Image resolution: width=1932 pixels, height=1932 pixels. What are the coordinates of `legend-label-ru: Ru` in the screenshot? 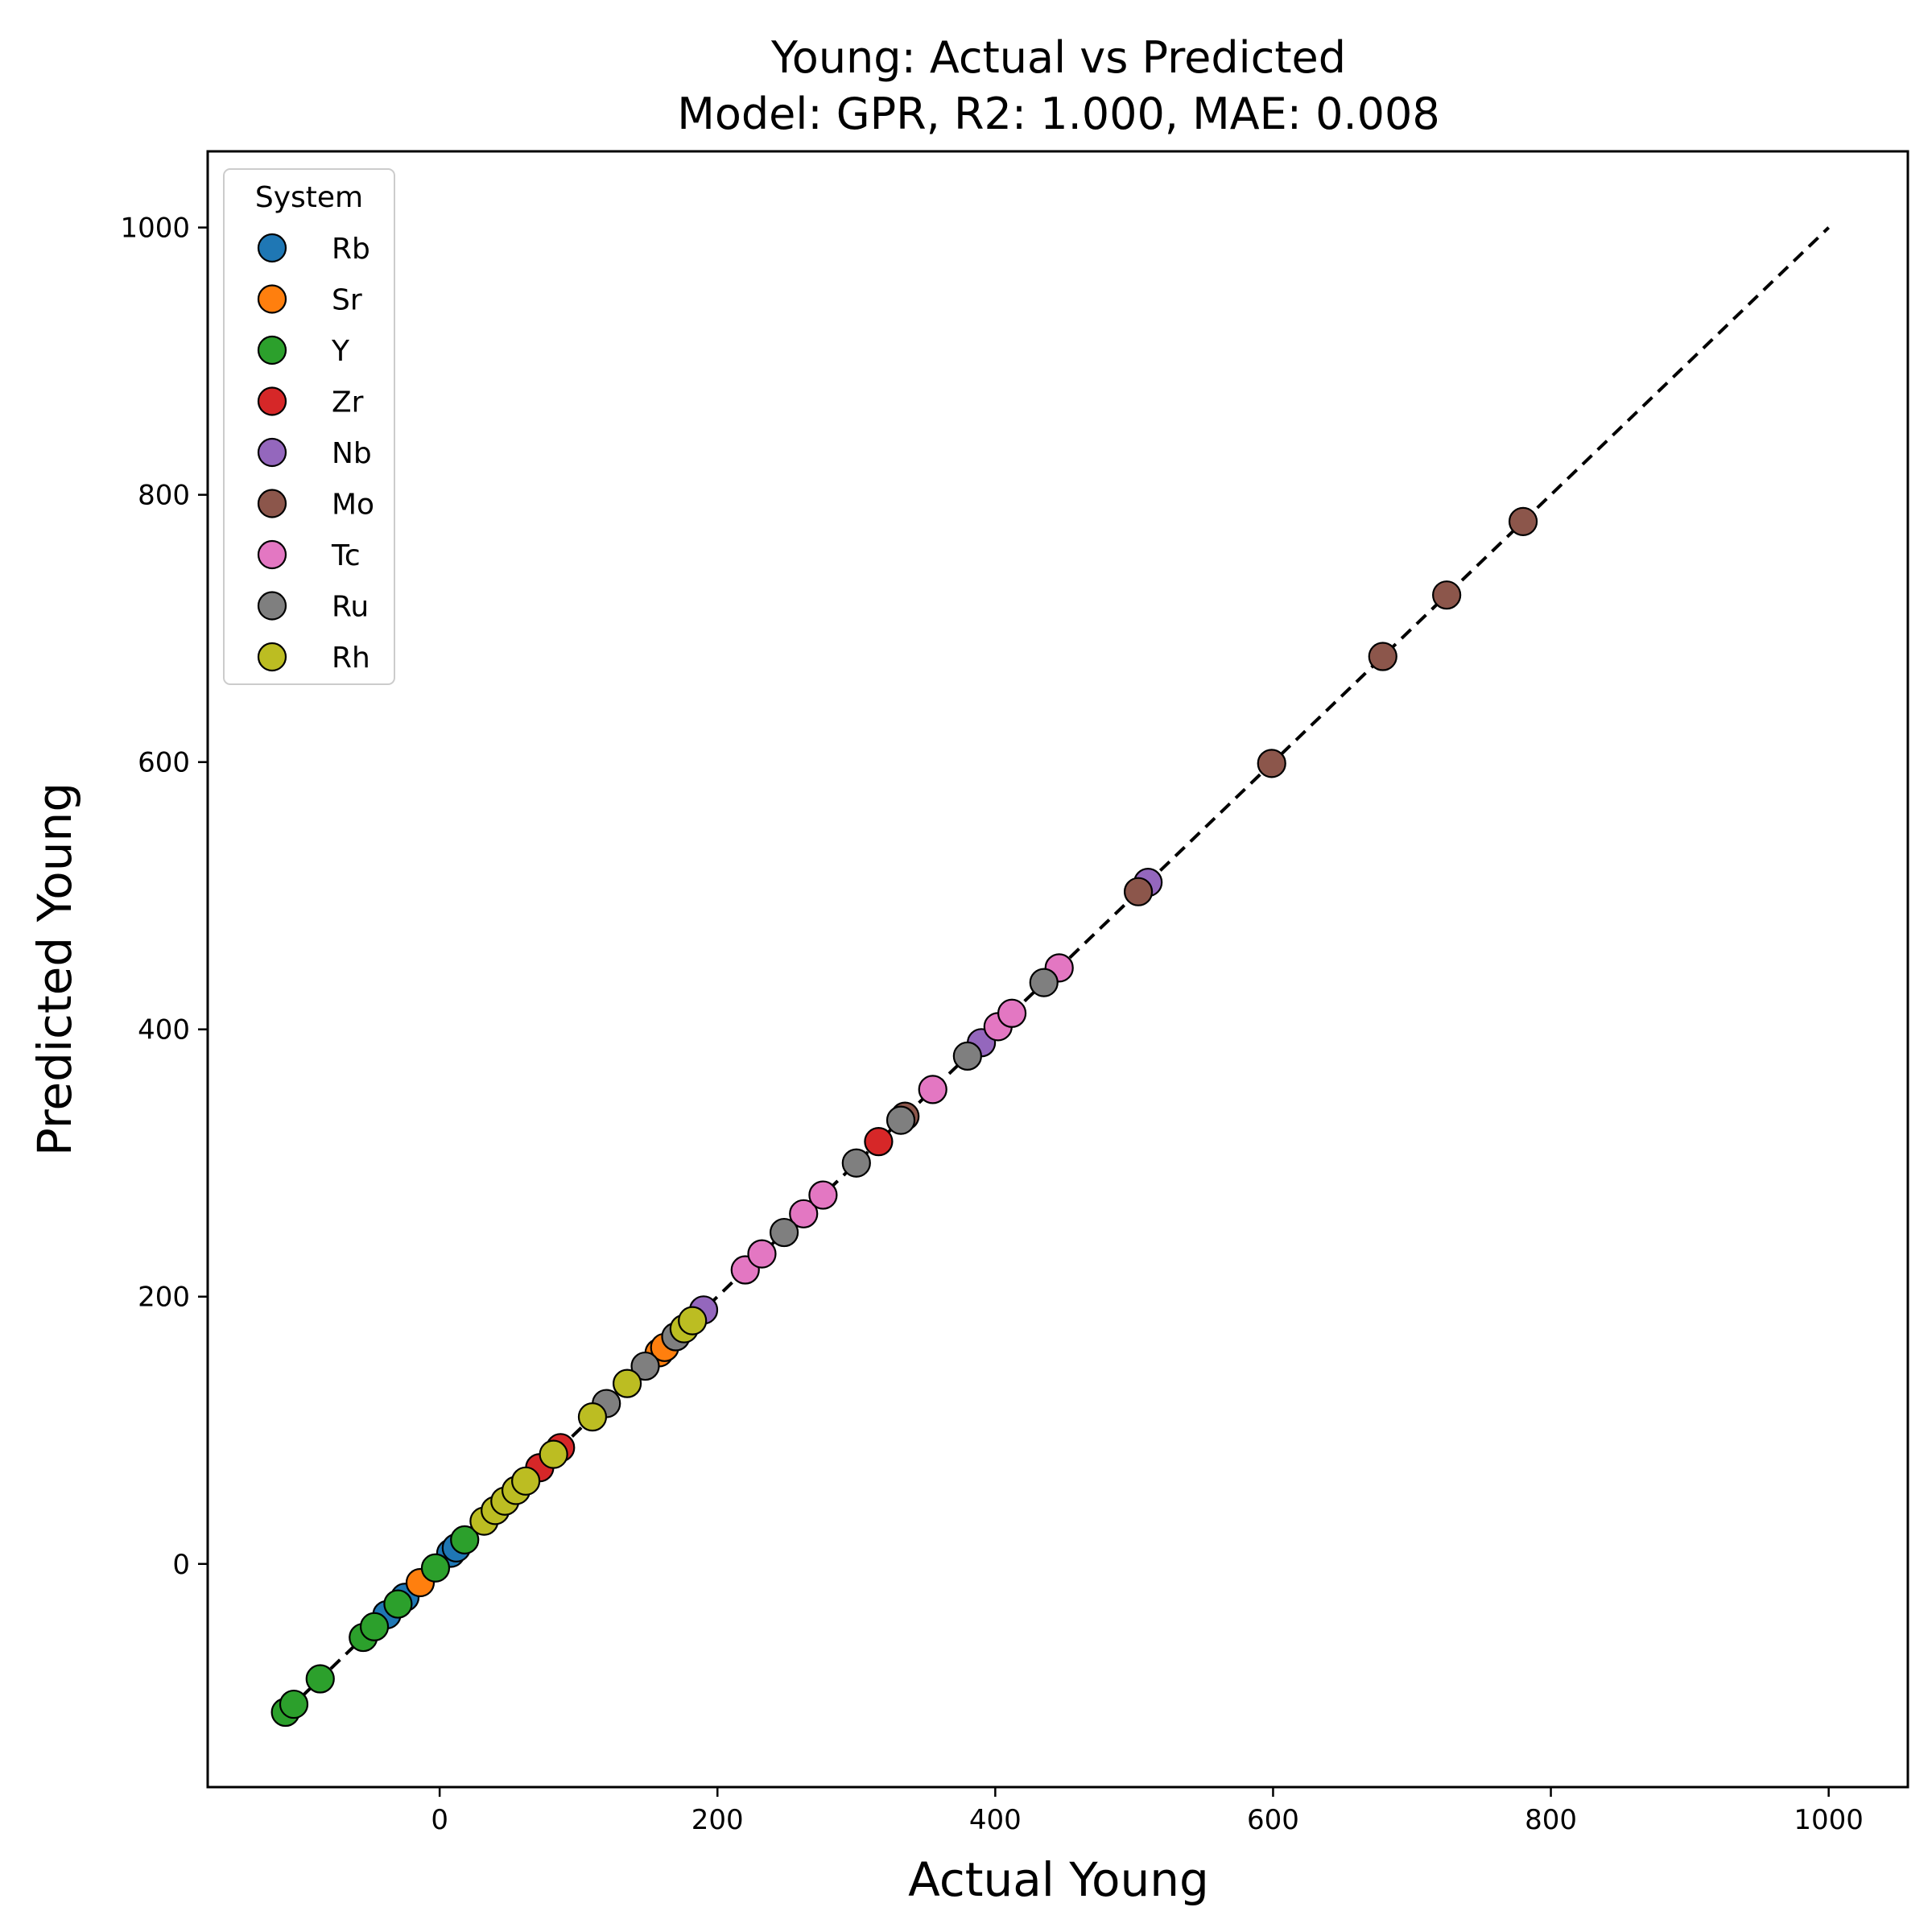 It's located at (350, 607).